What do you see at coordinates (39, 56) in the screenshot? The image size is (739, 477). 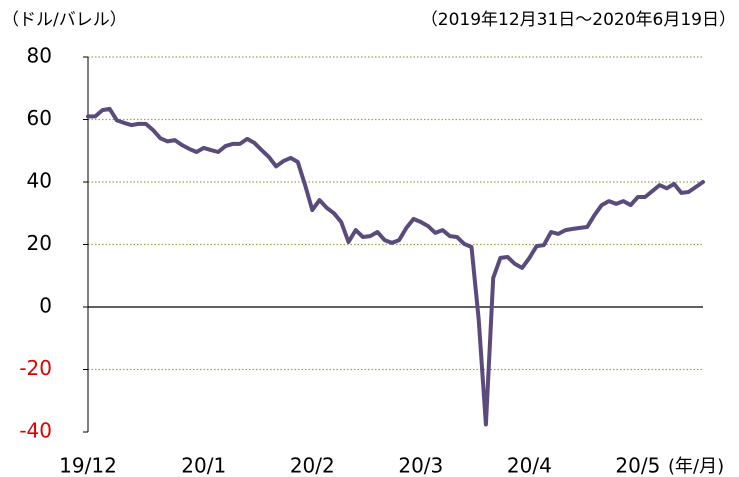 I see `y-tick-label: 80` at bounding box center [39, 56].